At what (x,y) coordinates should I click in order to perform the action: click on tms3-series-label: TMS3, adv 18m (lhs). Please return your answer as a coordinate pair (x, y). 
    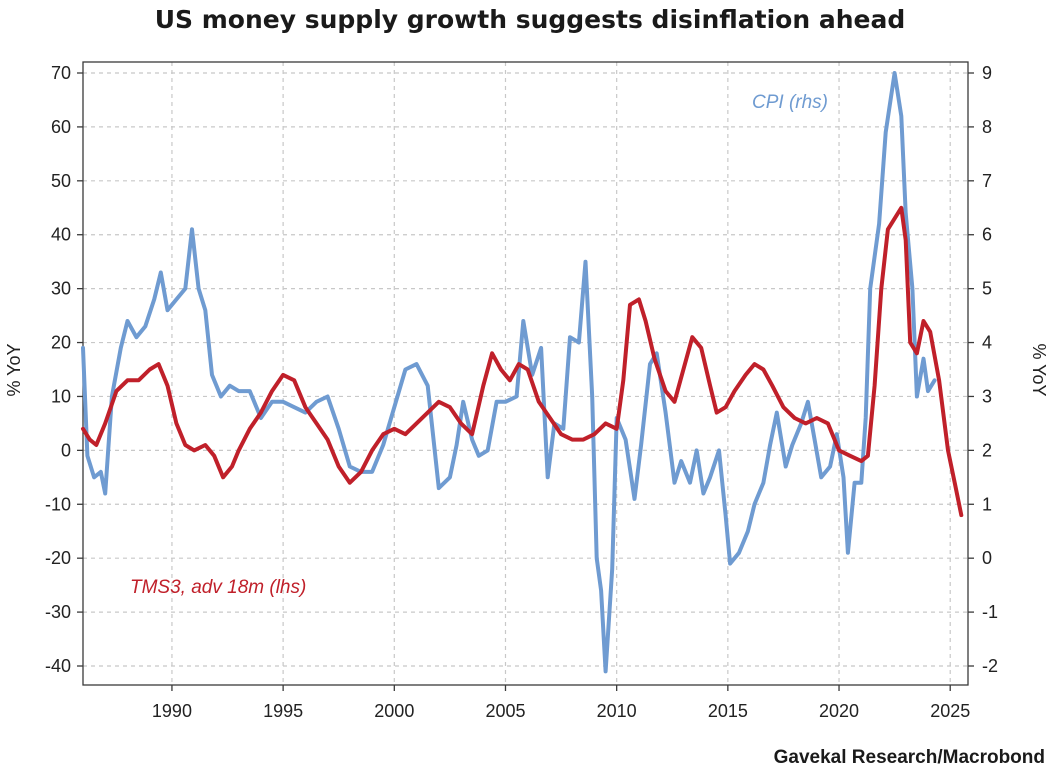
    Looking at the image, I should click on (218, 587).